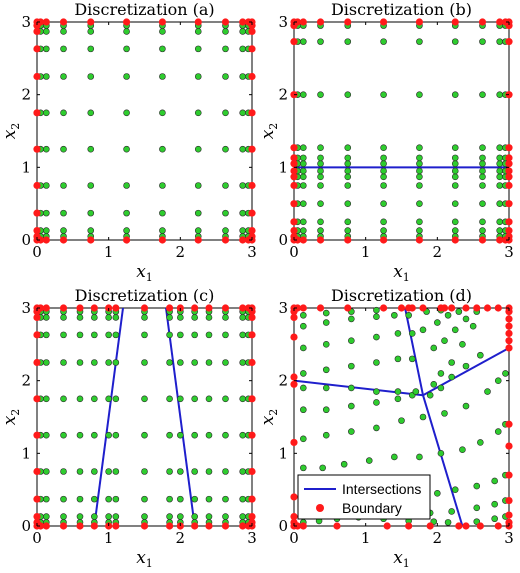 This screenshot has height=573, width=520. What do you see at coordinates (144, 273) in the screenshot?
I see `panel-a-xlabel: x1` at bounding box center [144, 273].